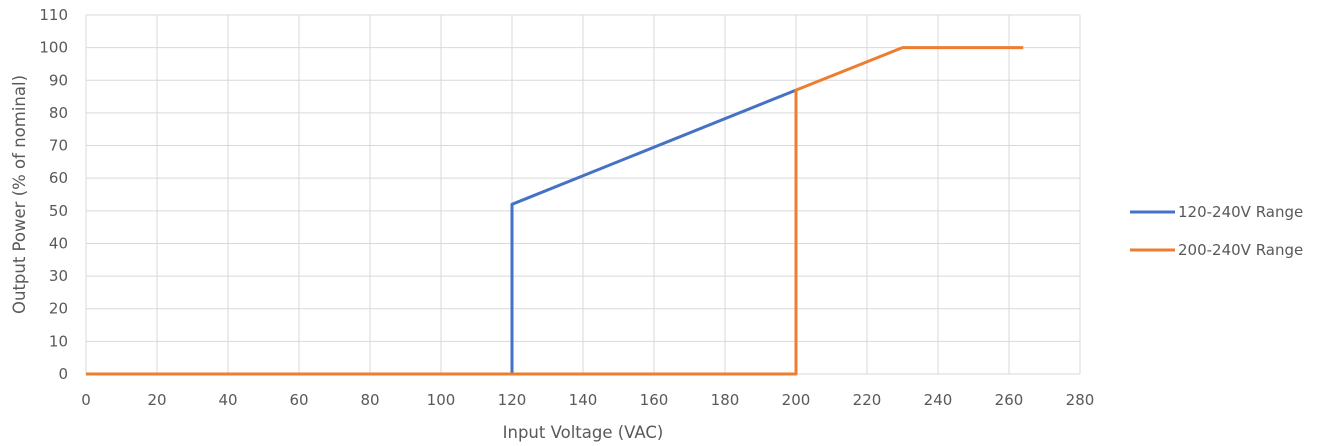 The height and width of the screenshot is (446, 1324). What do you see at coordinates (1216, 231) in the screenshot?
I see `legend: 120-240V Range 200-240V Range` at bounding box center [1216, 231].